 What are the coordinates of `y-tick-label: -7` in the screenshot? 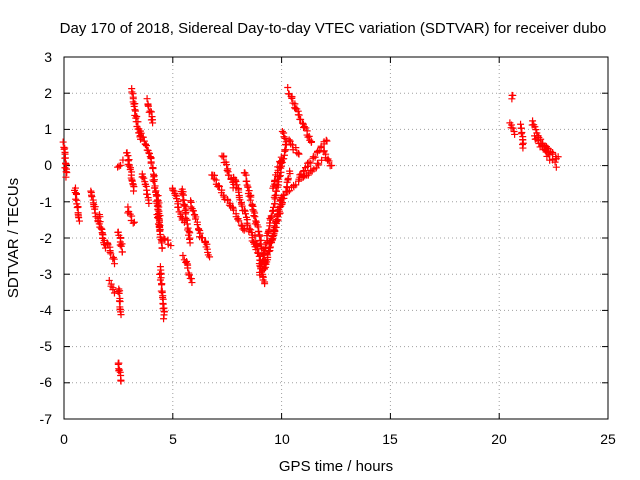 It's located at (46, 419).